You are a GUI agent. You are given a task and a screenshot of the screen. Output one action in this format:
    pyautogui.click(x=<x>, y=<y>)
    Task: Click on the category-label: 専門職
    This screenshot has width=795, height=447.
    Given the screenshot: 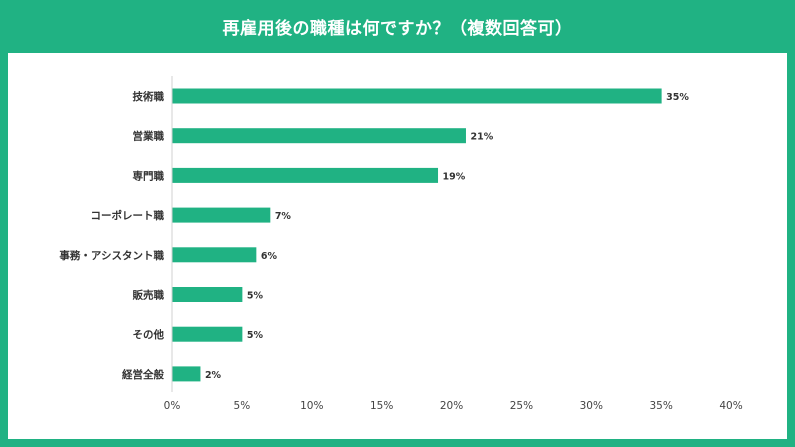 What is the action you would take?
    pyautogui.click(x=149, y=175)
    